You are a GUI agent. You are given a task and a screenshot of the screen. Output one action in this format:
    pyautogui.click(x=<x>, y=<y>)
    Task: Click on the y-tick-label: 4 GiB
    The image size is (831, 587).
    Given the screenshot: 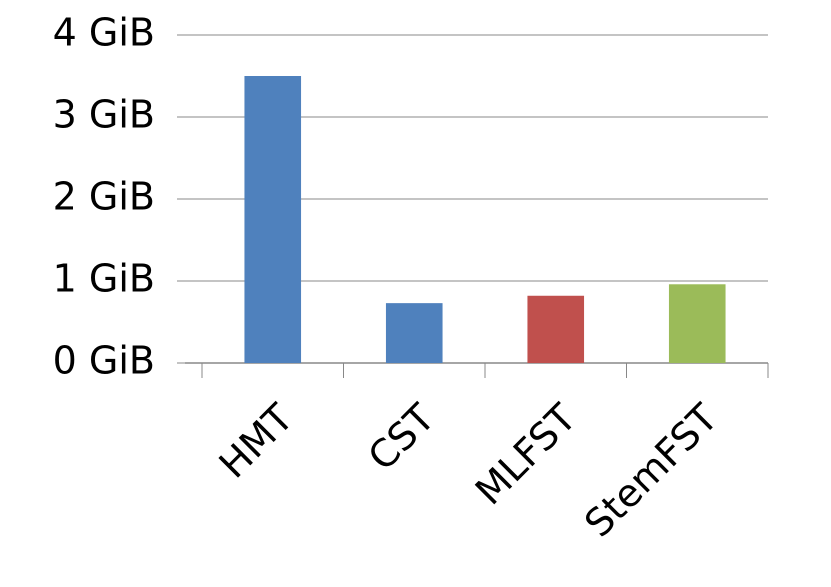 What is the action you would take?
    pyautogui.click(x=104, y=33)
    